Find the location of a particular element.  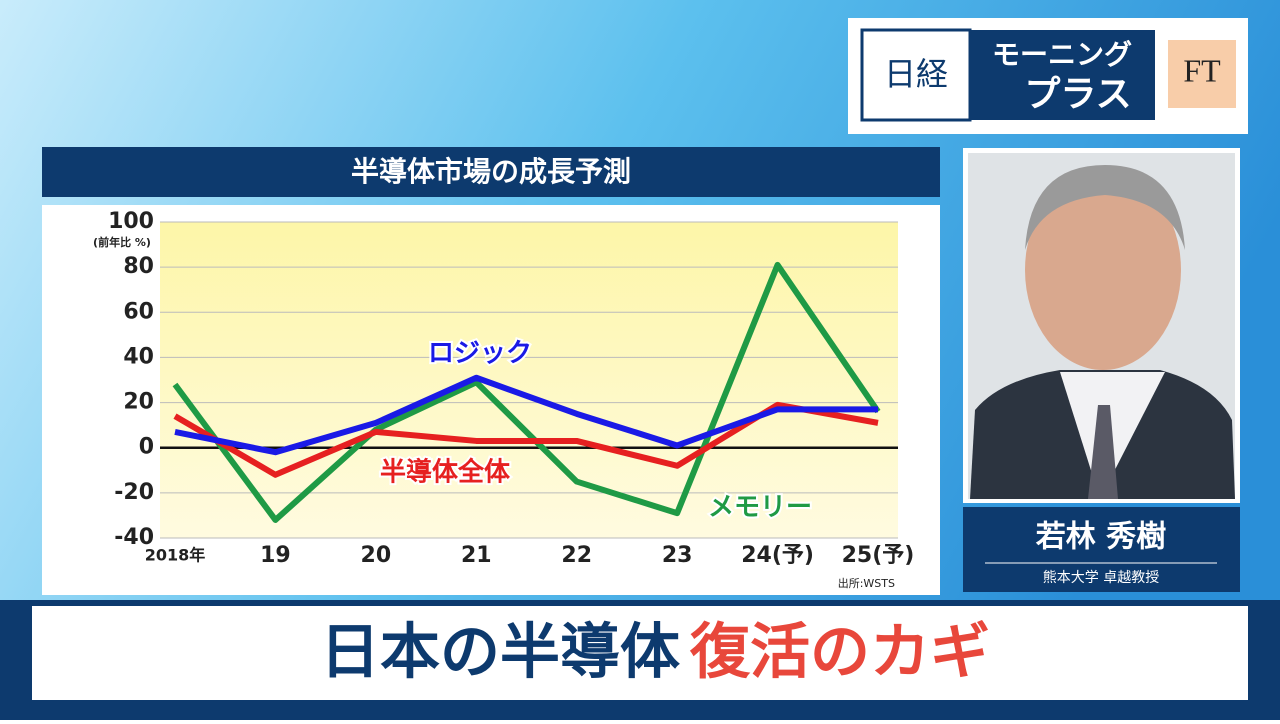

source: 出所:WSTS is located at coordinates (866, 583).